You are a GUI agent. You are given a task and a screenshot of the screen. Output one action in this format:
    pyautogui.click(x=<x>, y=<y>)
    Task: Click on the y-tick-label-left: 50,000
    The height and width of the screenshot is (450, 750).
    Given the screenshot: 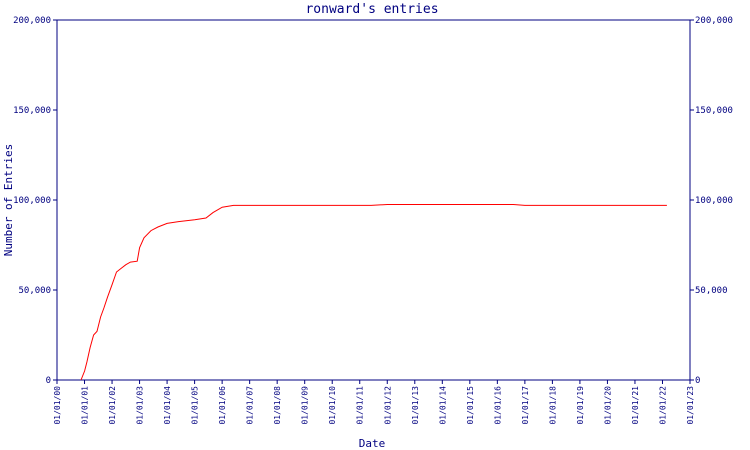 What is the action you would take?
    pyautogui.click(x=34, y=291)
    